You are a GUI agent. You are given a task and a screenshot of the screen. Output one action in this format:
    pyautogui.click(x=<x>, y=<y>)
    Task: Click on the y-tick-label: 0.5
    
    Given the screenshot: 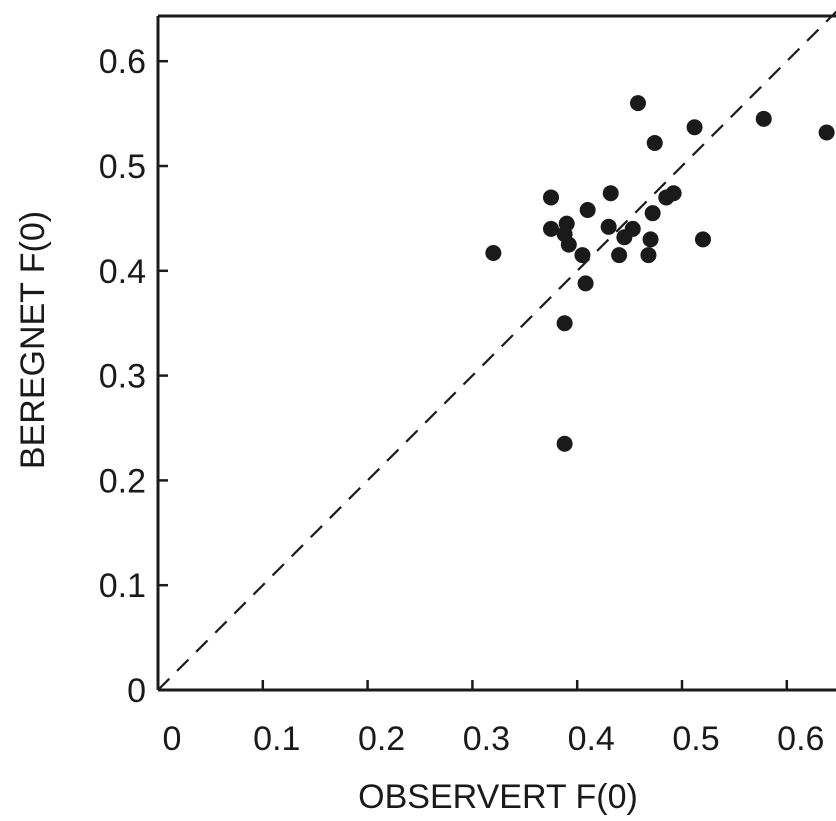 What is the action you would take?
    pyautogui.click(x=122, y=167)
    